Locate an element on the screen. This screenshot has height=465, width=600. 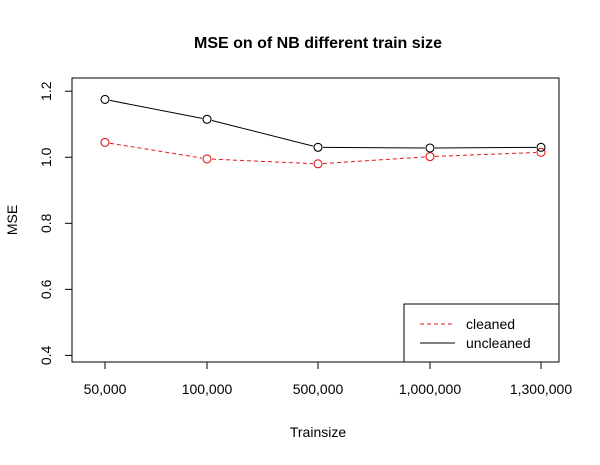
legend-box is located at coordinates (481, 333).